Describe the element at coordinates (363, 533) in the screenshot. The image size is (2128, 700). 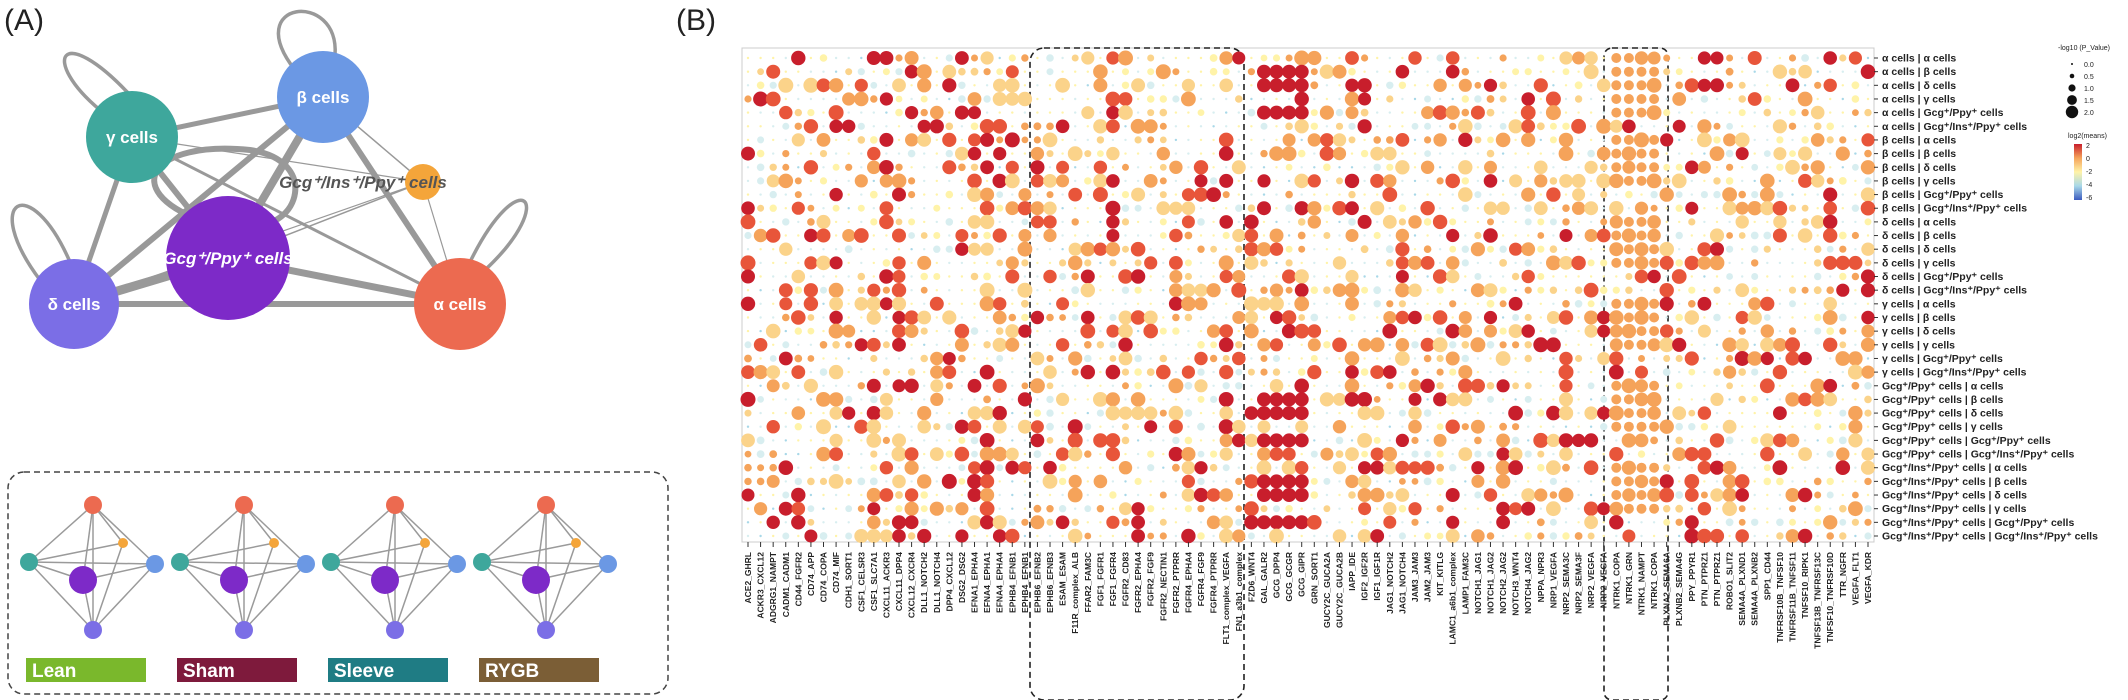
I see `mini-edge` at that location.